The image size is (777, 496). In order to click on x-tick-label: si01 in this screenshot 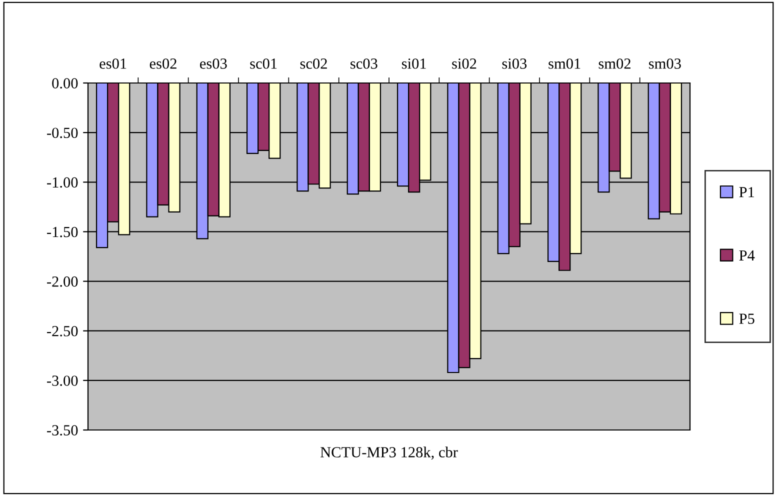, I will do `click(414, 63)`.